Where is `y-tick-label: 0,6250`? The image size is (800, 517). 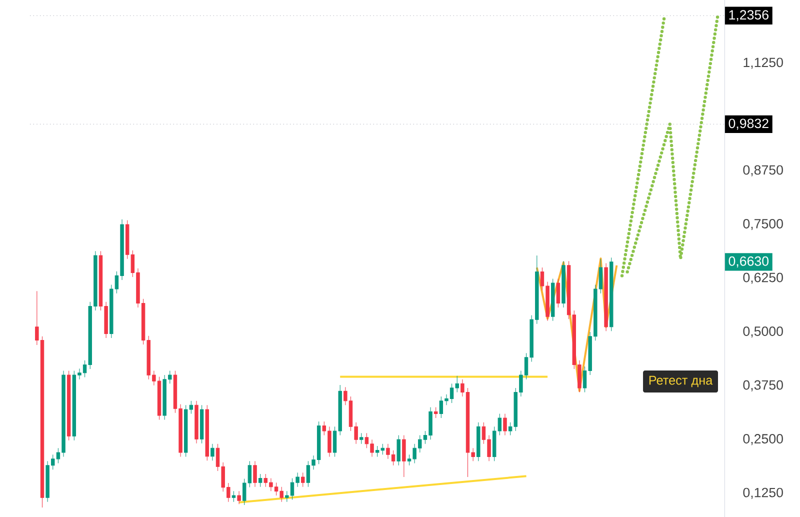 y-tick-label: 0,6250 is located at coordinates (763, 278).